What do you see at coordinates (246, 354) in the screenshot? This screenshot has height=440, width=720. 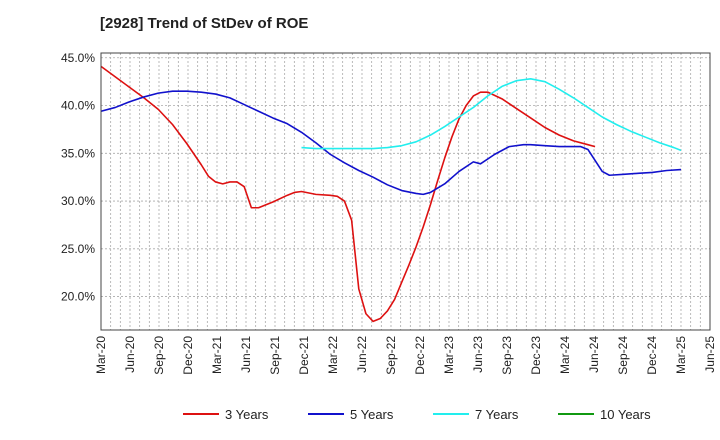 I see `x-tick-label: Jun-21` at bounding box center [246, 354].